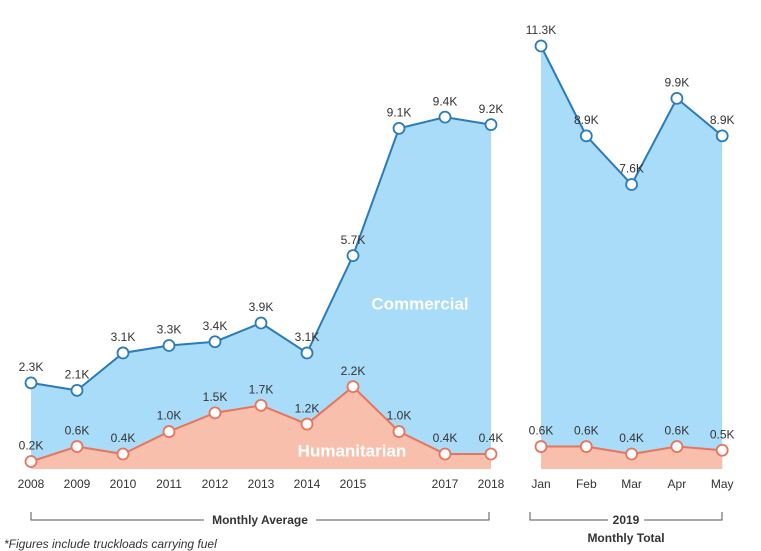  I want to click on value-label: 3.4K, so click(215, 326).